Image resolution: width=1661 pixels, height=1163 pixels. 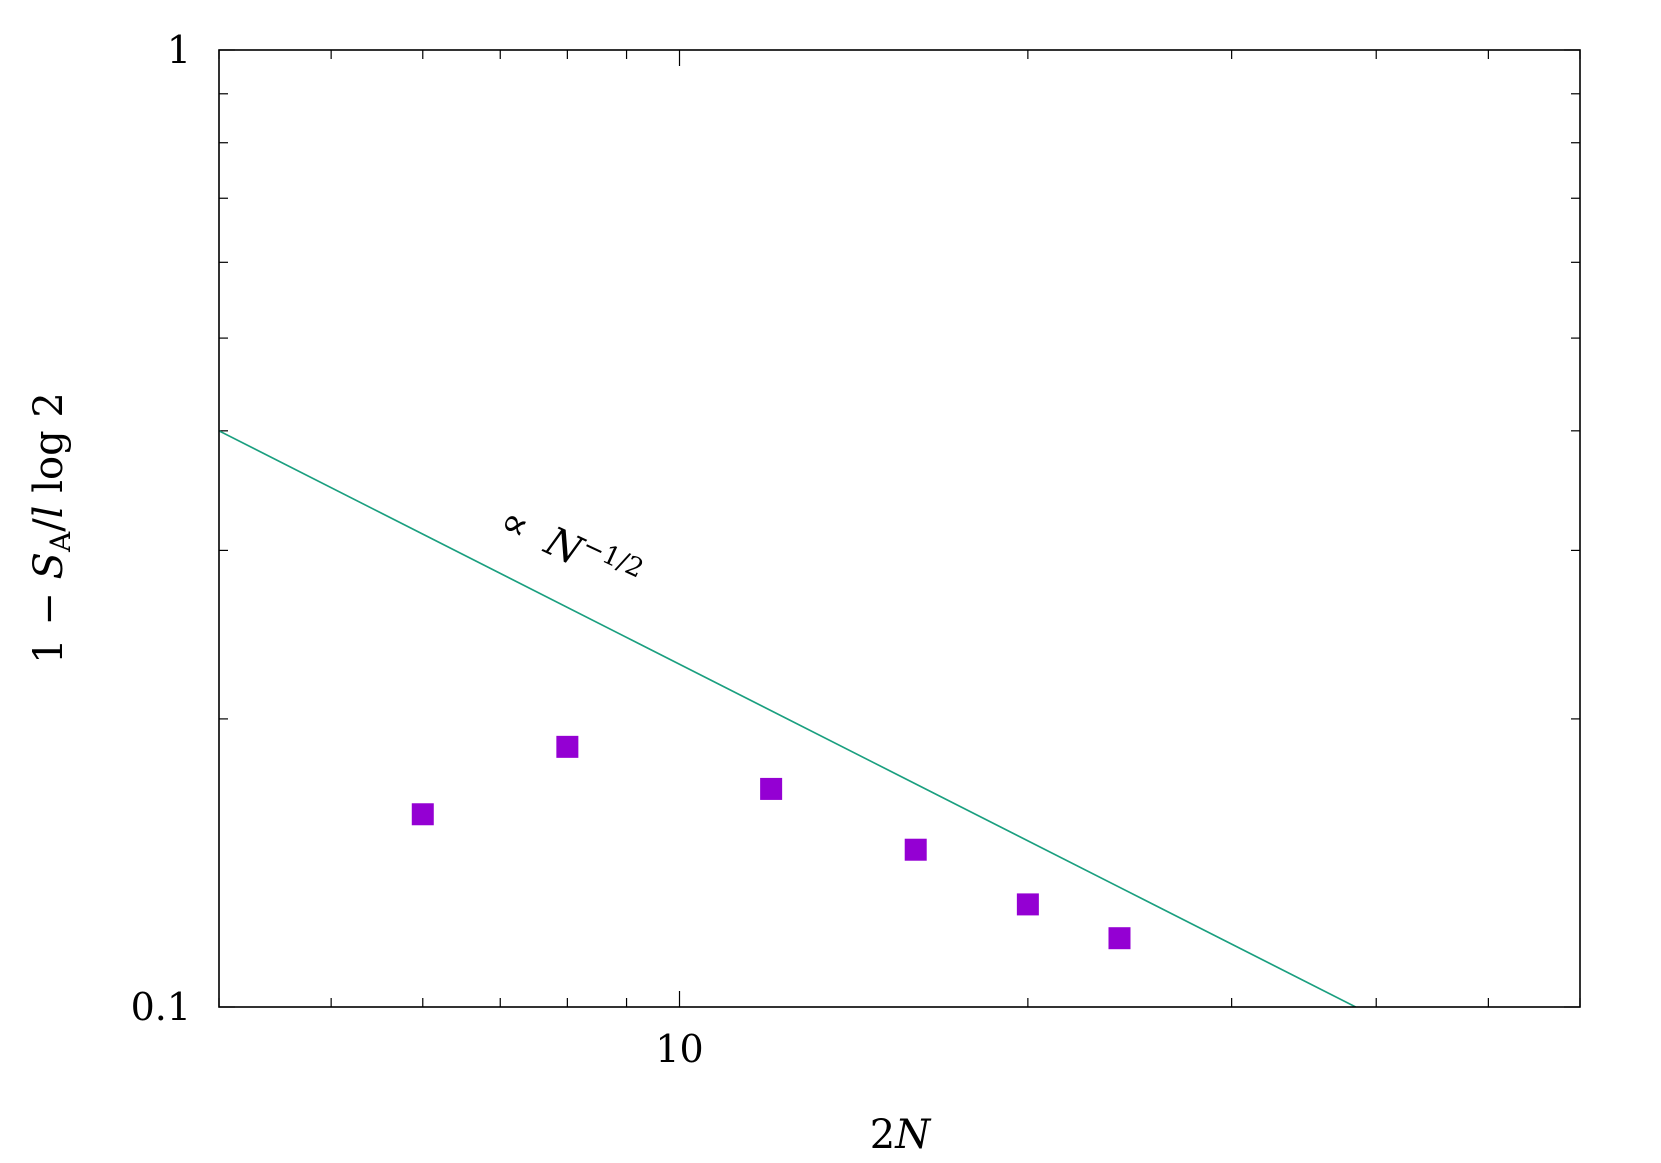 I want to click on x-axis-label: 2N, so click(x=901, y=1135).